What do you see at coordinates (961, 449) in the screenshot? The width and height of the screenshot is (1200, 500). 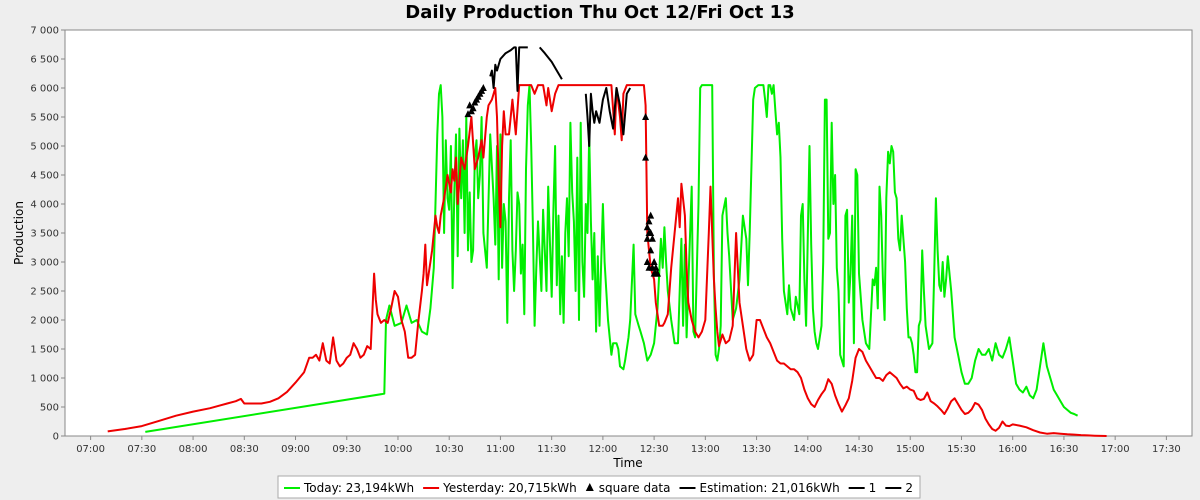 I see `x-tick-label: 15:30` at bounding box center [961, 449].